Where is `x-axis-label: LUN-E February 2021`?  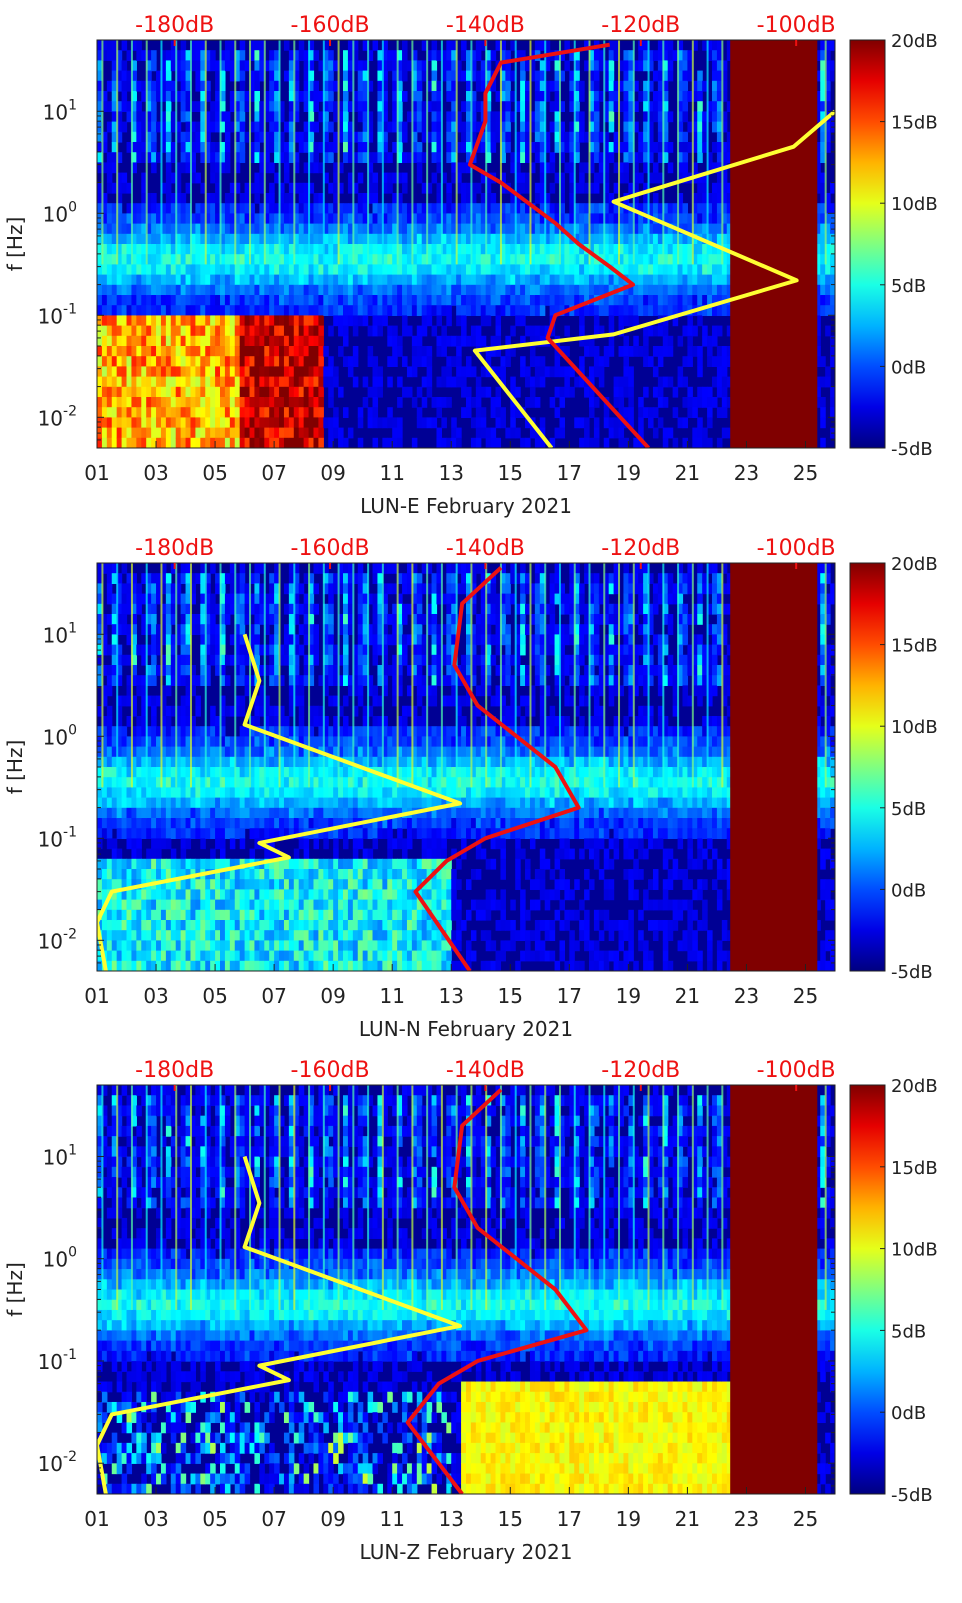
x-axis-label: LUN-E February 2021 is located at coordinates (466, 506).